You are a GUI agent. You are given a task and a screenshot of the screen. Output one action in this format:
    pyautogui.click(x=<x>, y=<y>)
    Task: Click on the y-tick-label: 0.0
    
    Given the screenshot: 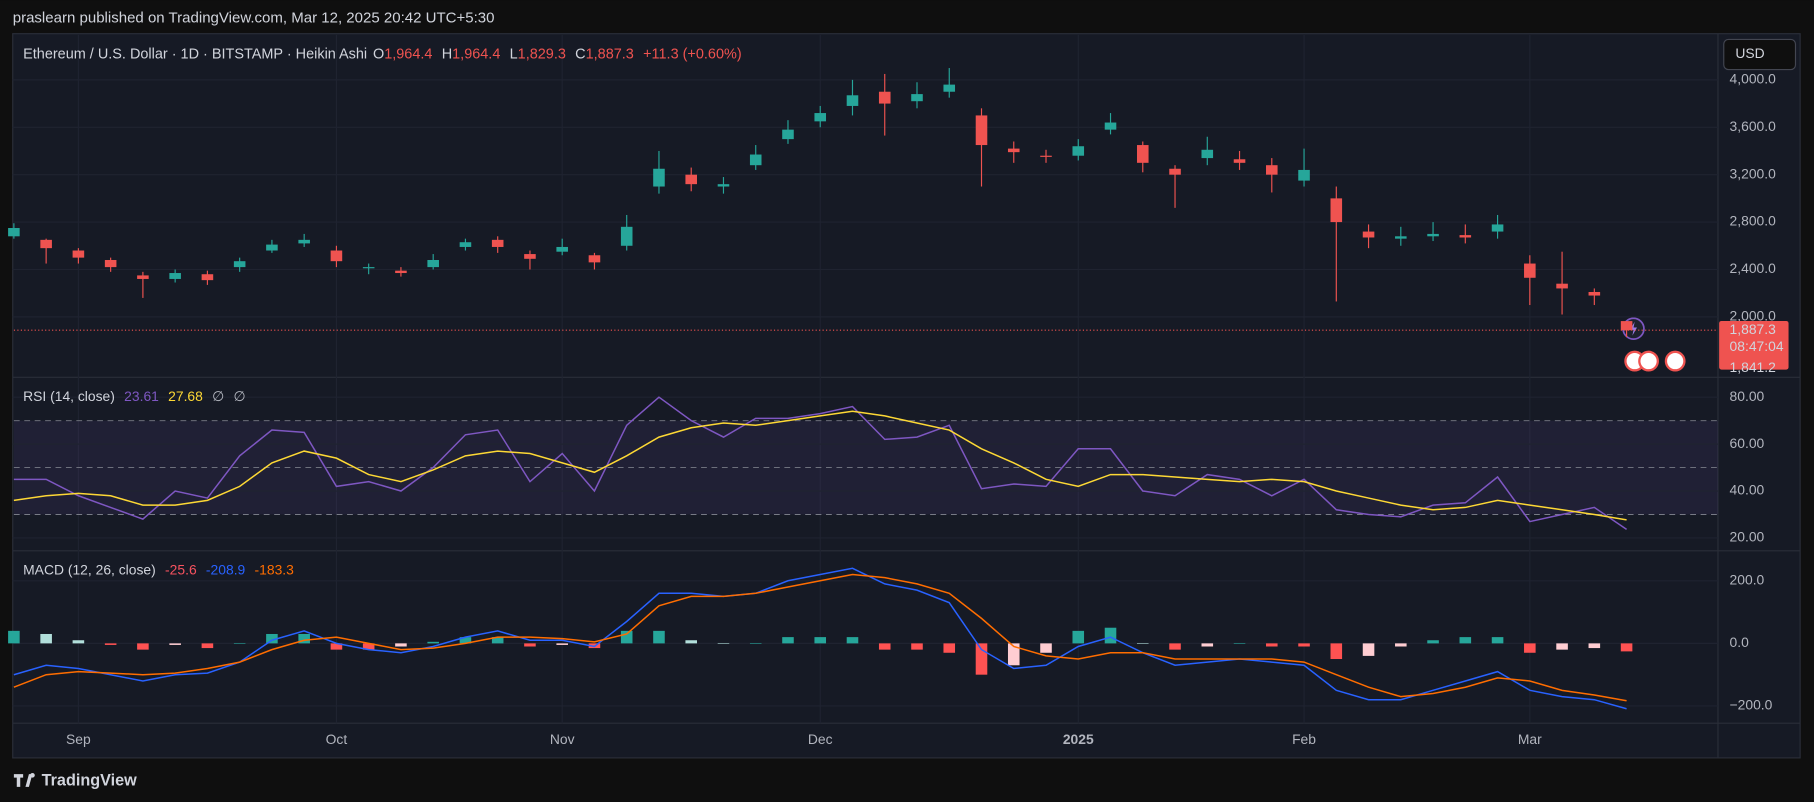 What is the action you would take?
    pyautogui.click(x=1740, y=642)
    